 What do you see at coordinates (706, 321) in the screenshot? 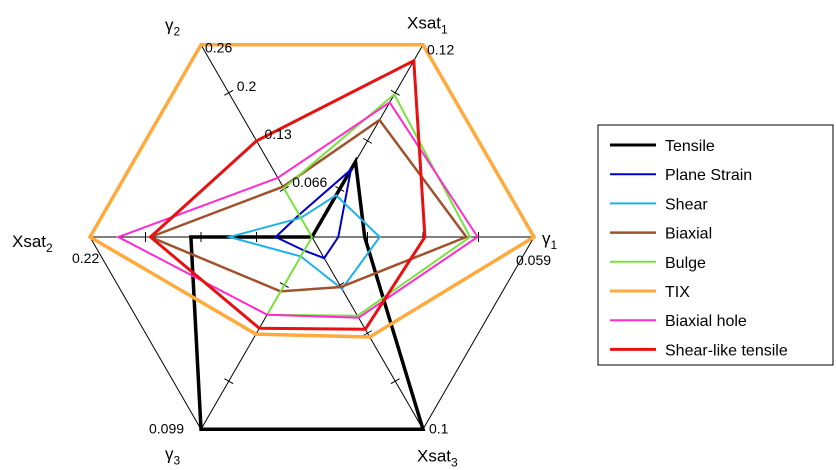
I see `legend-label: Biaxial hole` at bounding box center [706, 321].